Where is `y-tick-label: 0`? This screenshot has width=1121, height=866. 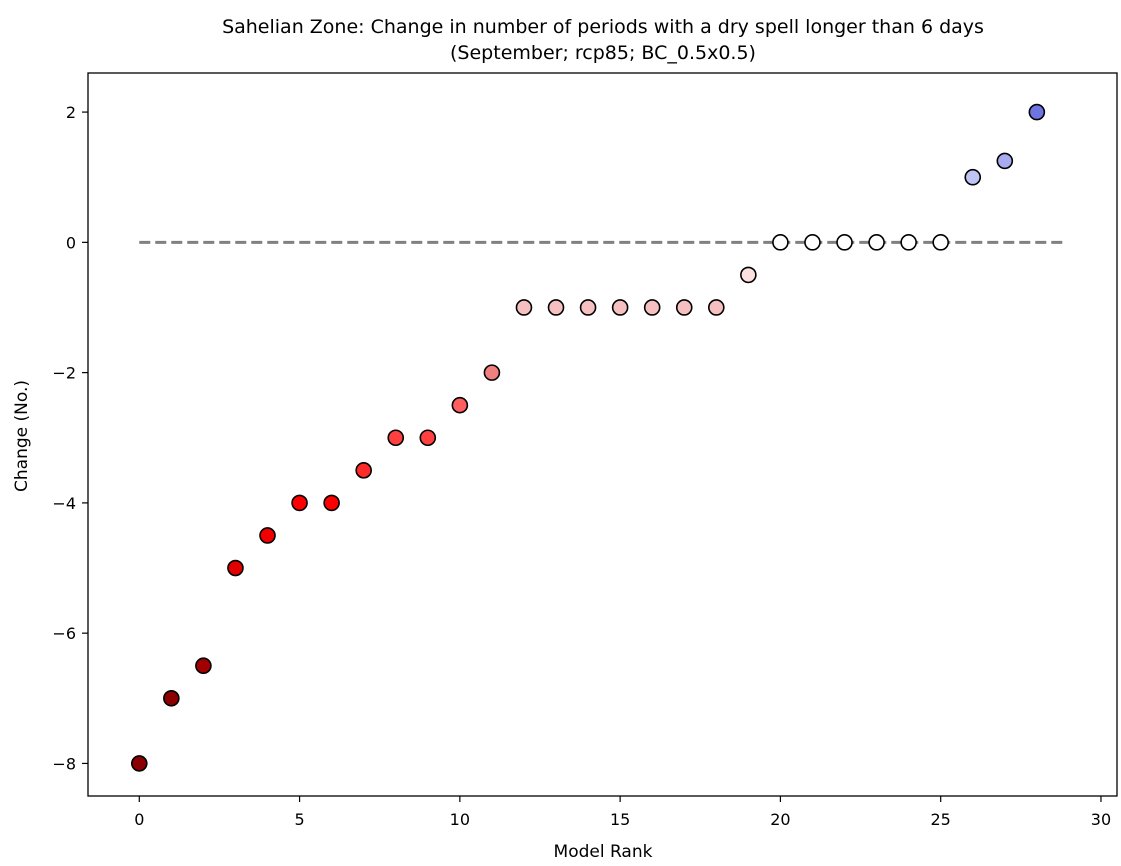 y-tick-label: 0 is located at coordinates (71, 242).